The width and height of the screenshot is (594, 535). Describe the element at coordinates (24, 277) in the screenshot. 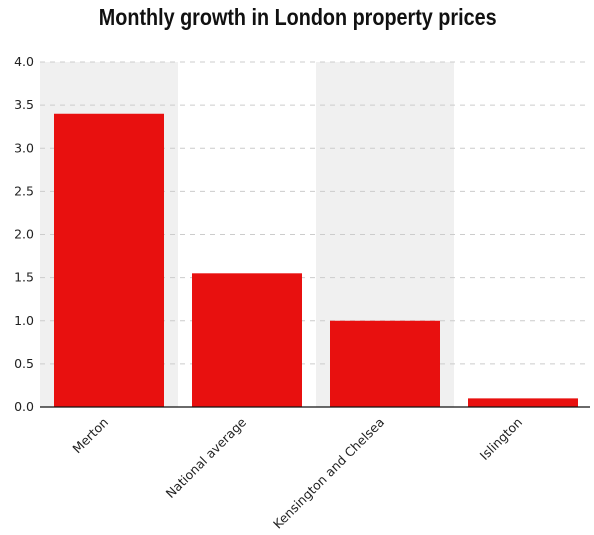

I see `y-tick-label: 1.5` at that location.